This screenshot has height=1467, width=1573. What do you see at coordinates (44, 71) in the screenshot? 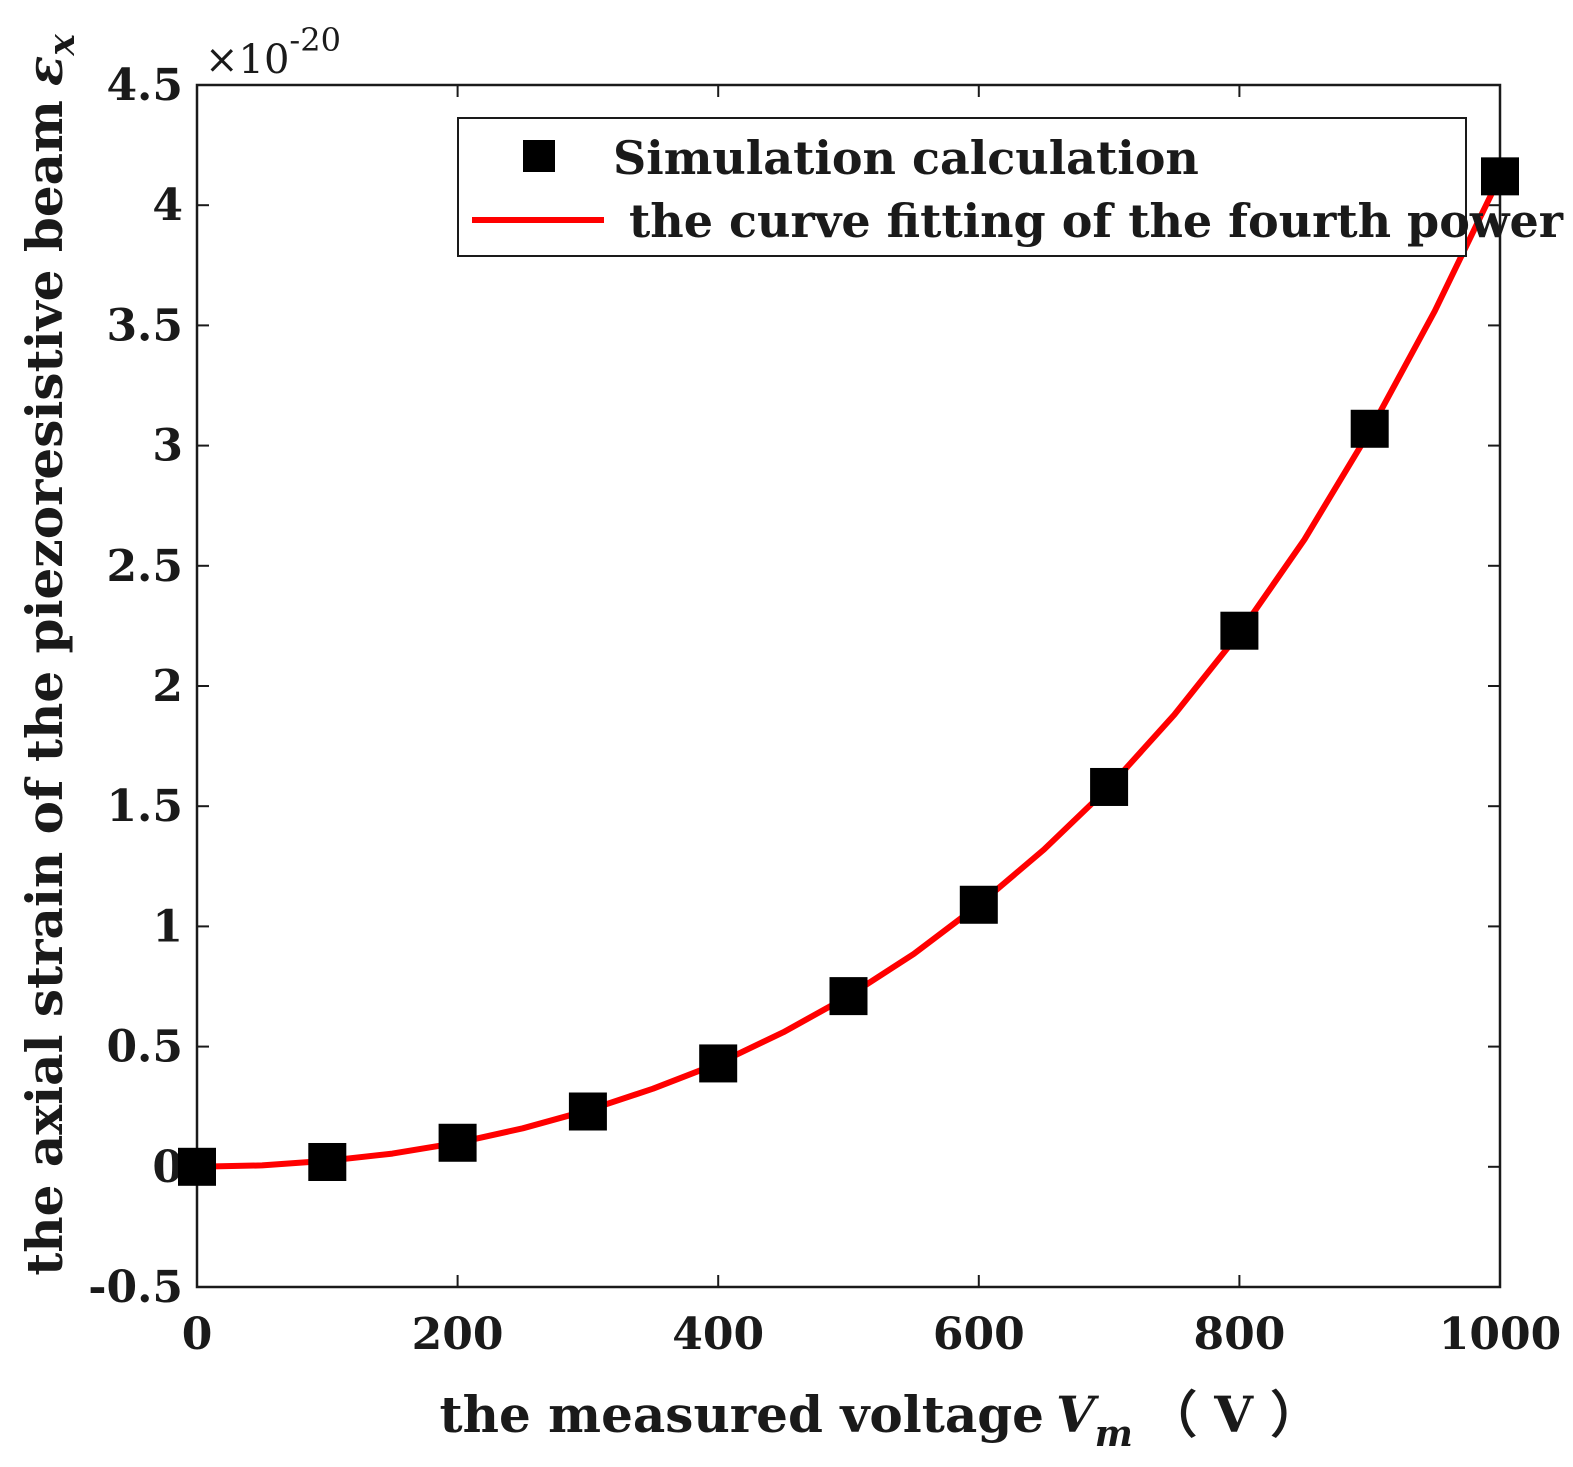
I see `y-axis-label-symbol: ε` at bounding box center [44, 71].